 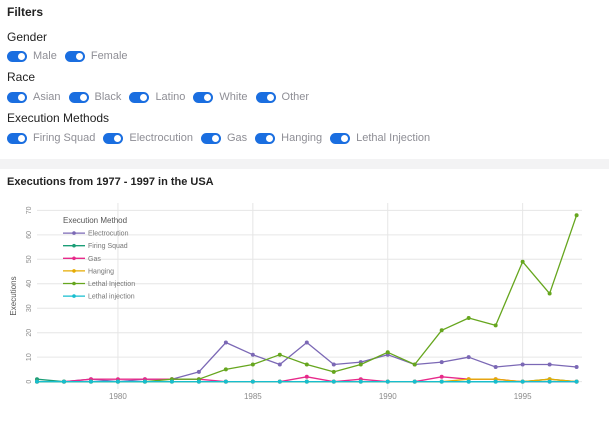 I want to click on toggle-label-female: Female, so click(x=109, y=56).